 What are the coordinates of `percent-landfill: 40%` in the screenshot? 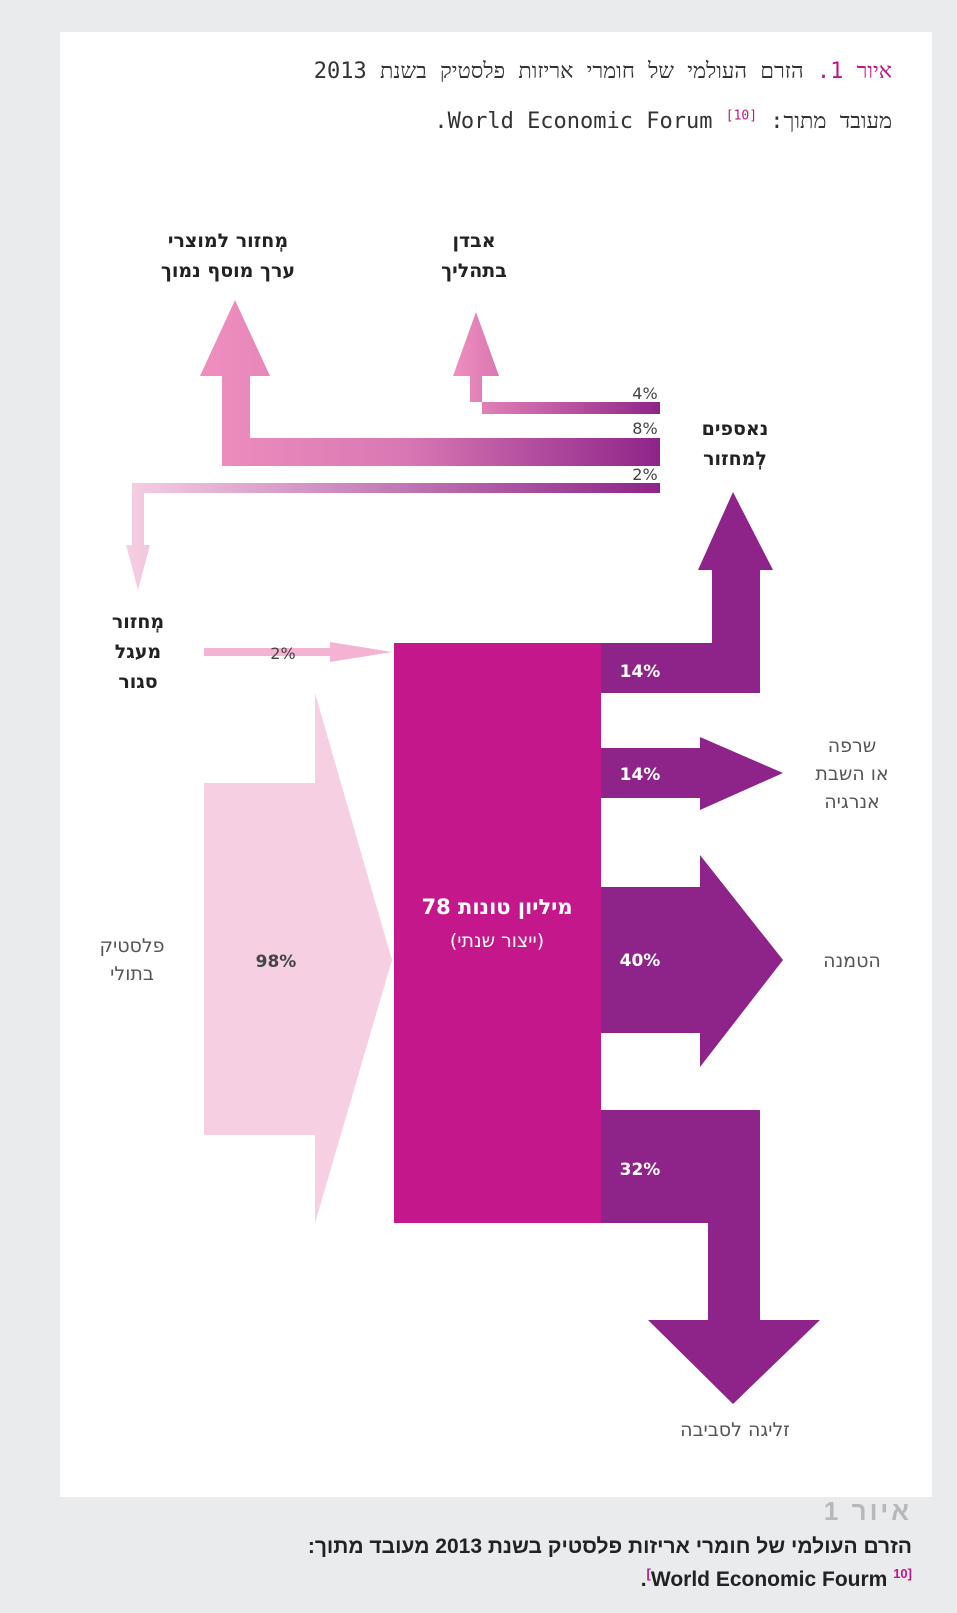 It's located at (640, 961).